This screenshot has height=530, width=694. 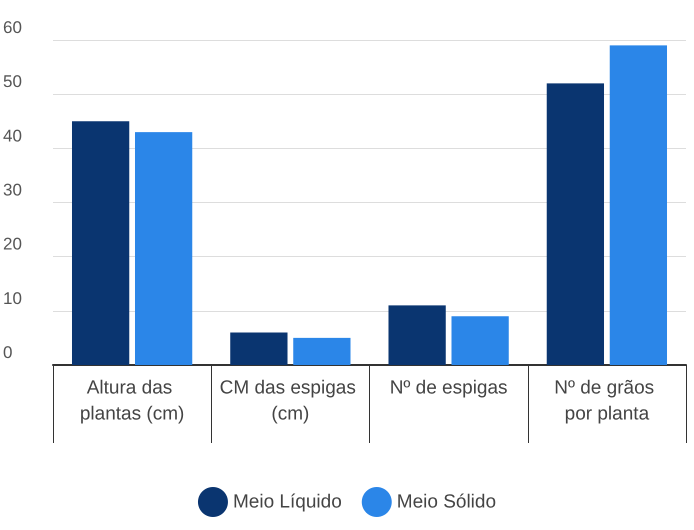 What do you see at coordinates (12, 298) in the screenshot?
I see `y-tick-label: 10` at bounding box center [12, 298].